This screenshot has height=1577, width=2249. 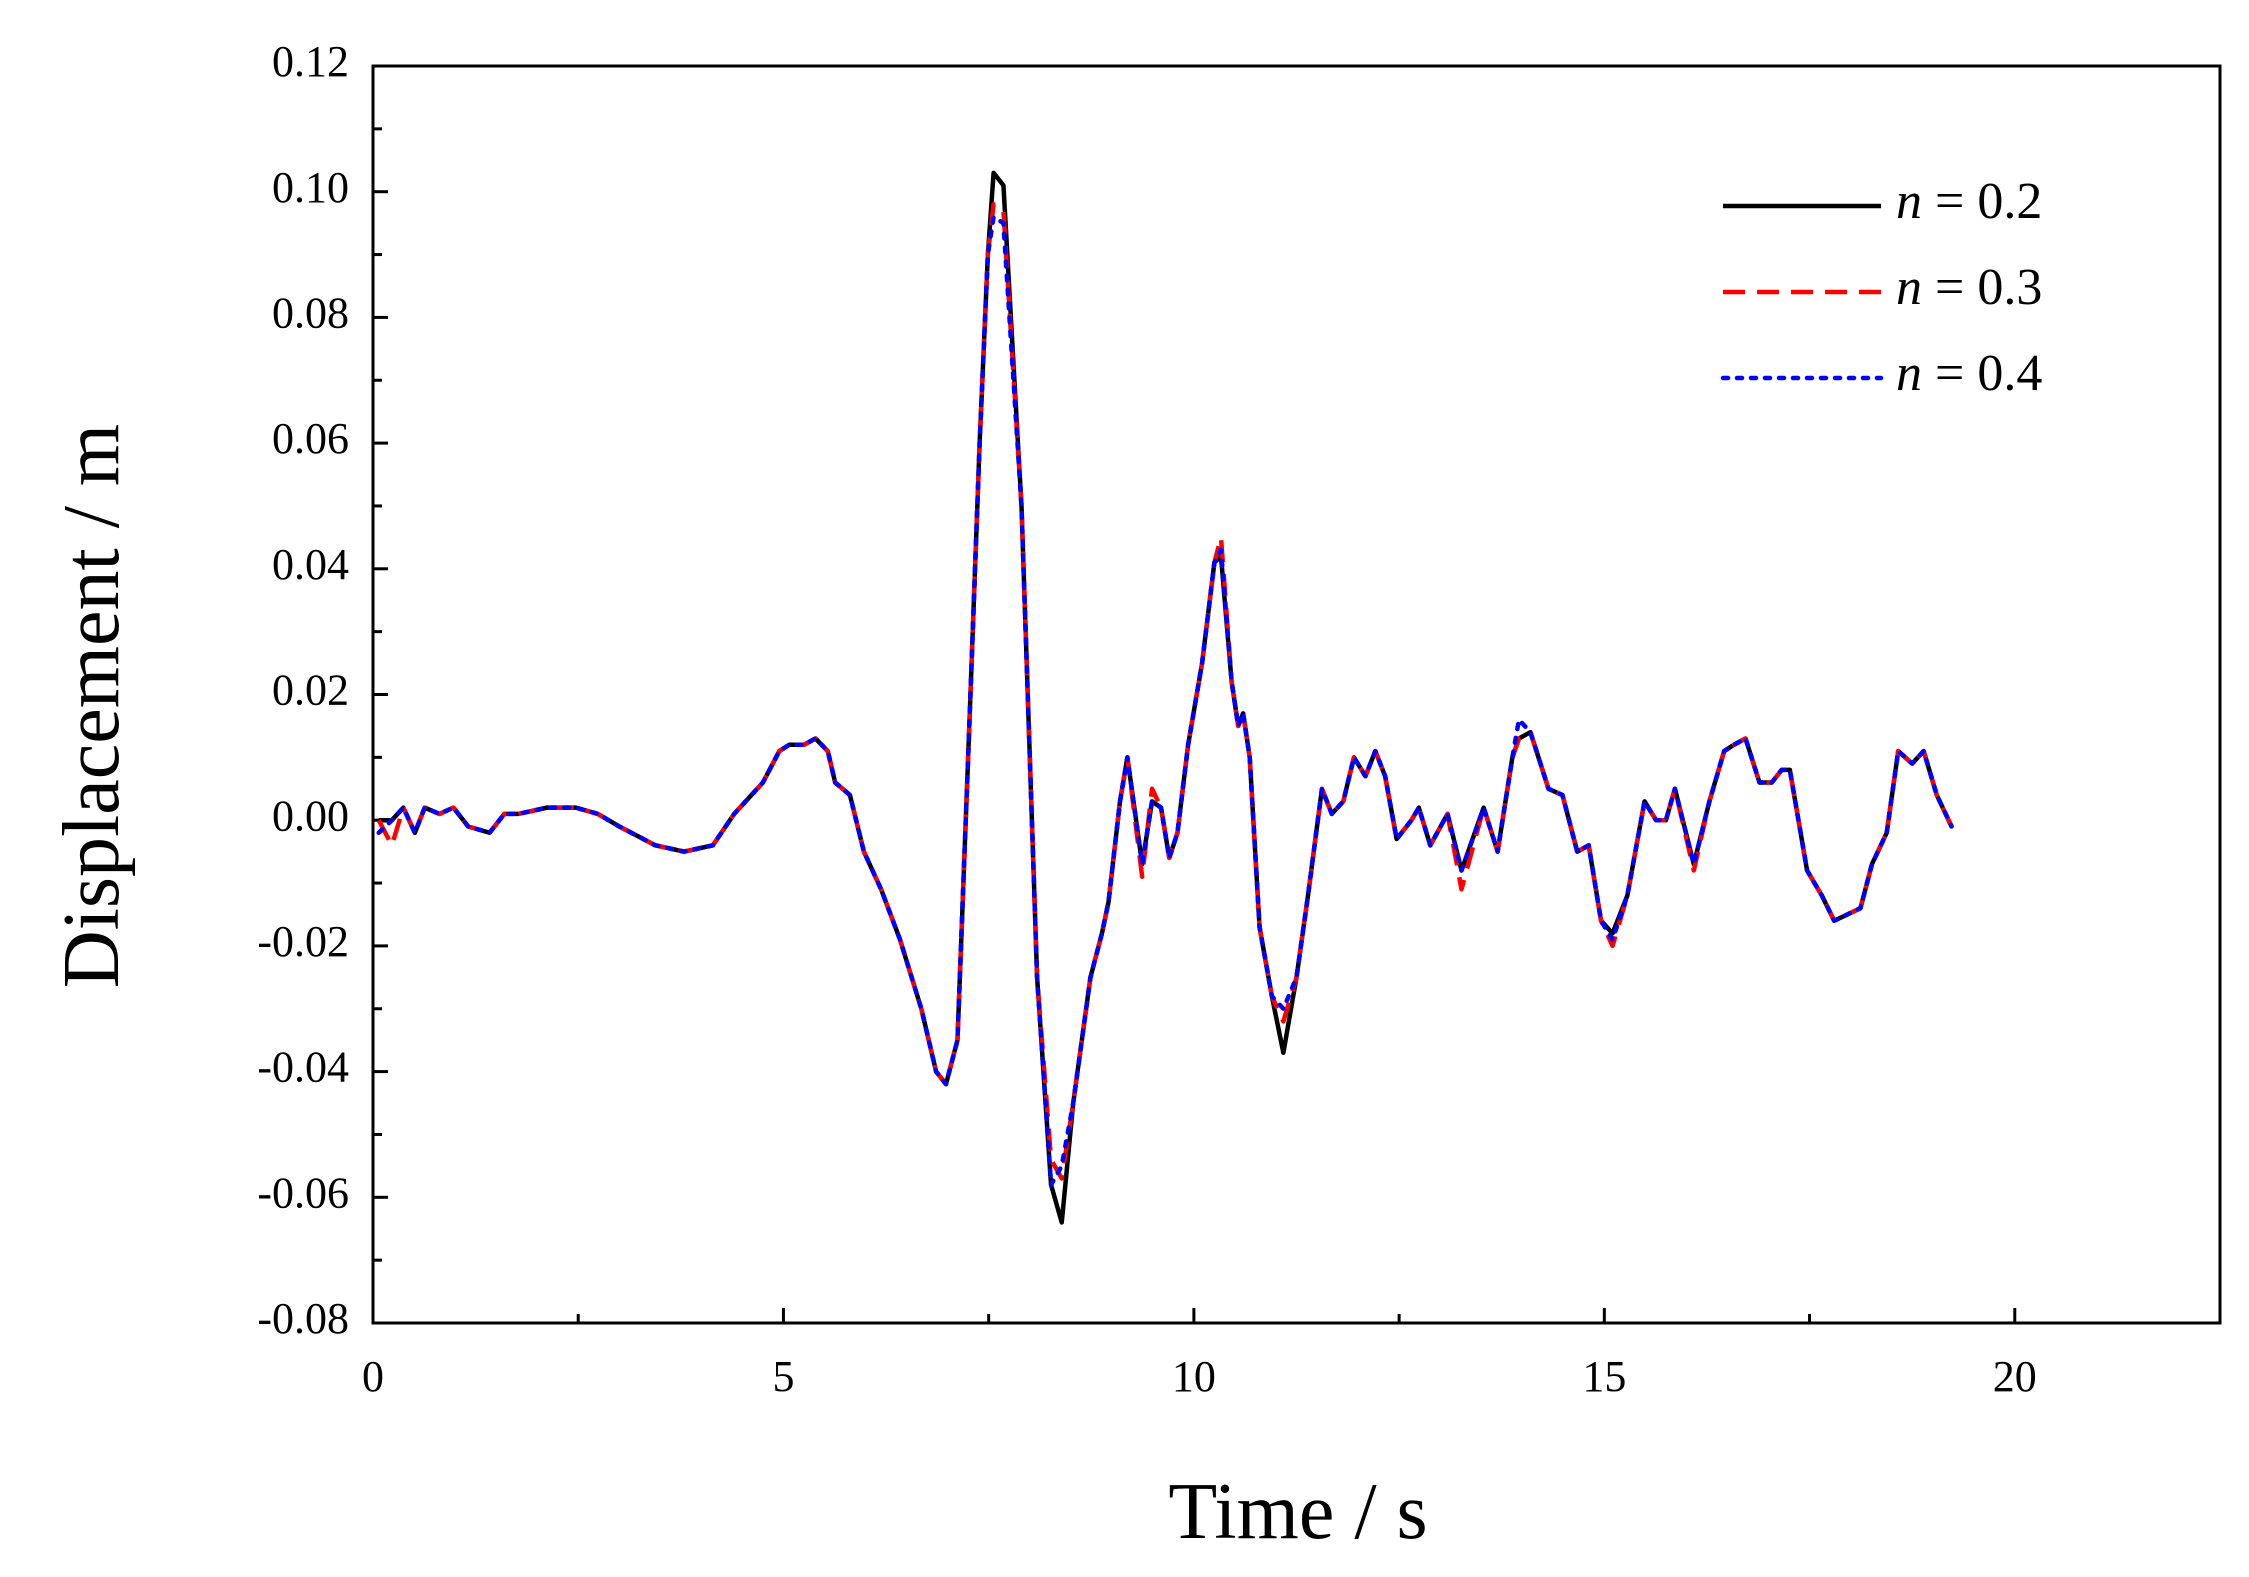 What do you see at coordinates (310, 187) in the screenshot?
I see `y-tick-label: 0.10` at bounding box center [310, 187].